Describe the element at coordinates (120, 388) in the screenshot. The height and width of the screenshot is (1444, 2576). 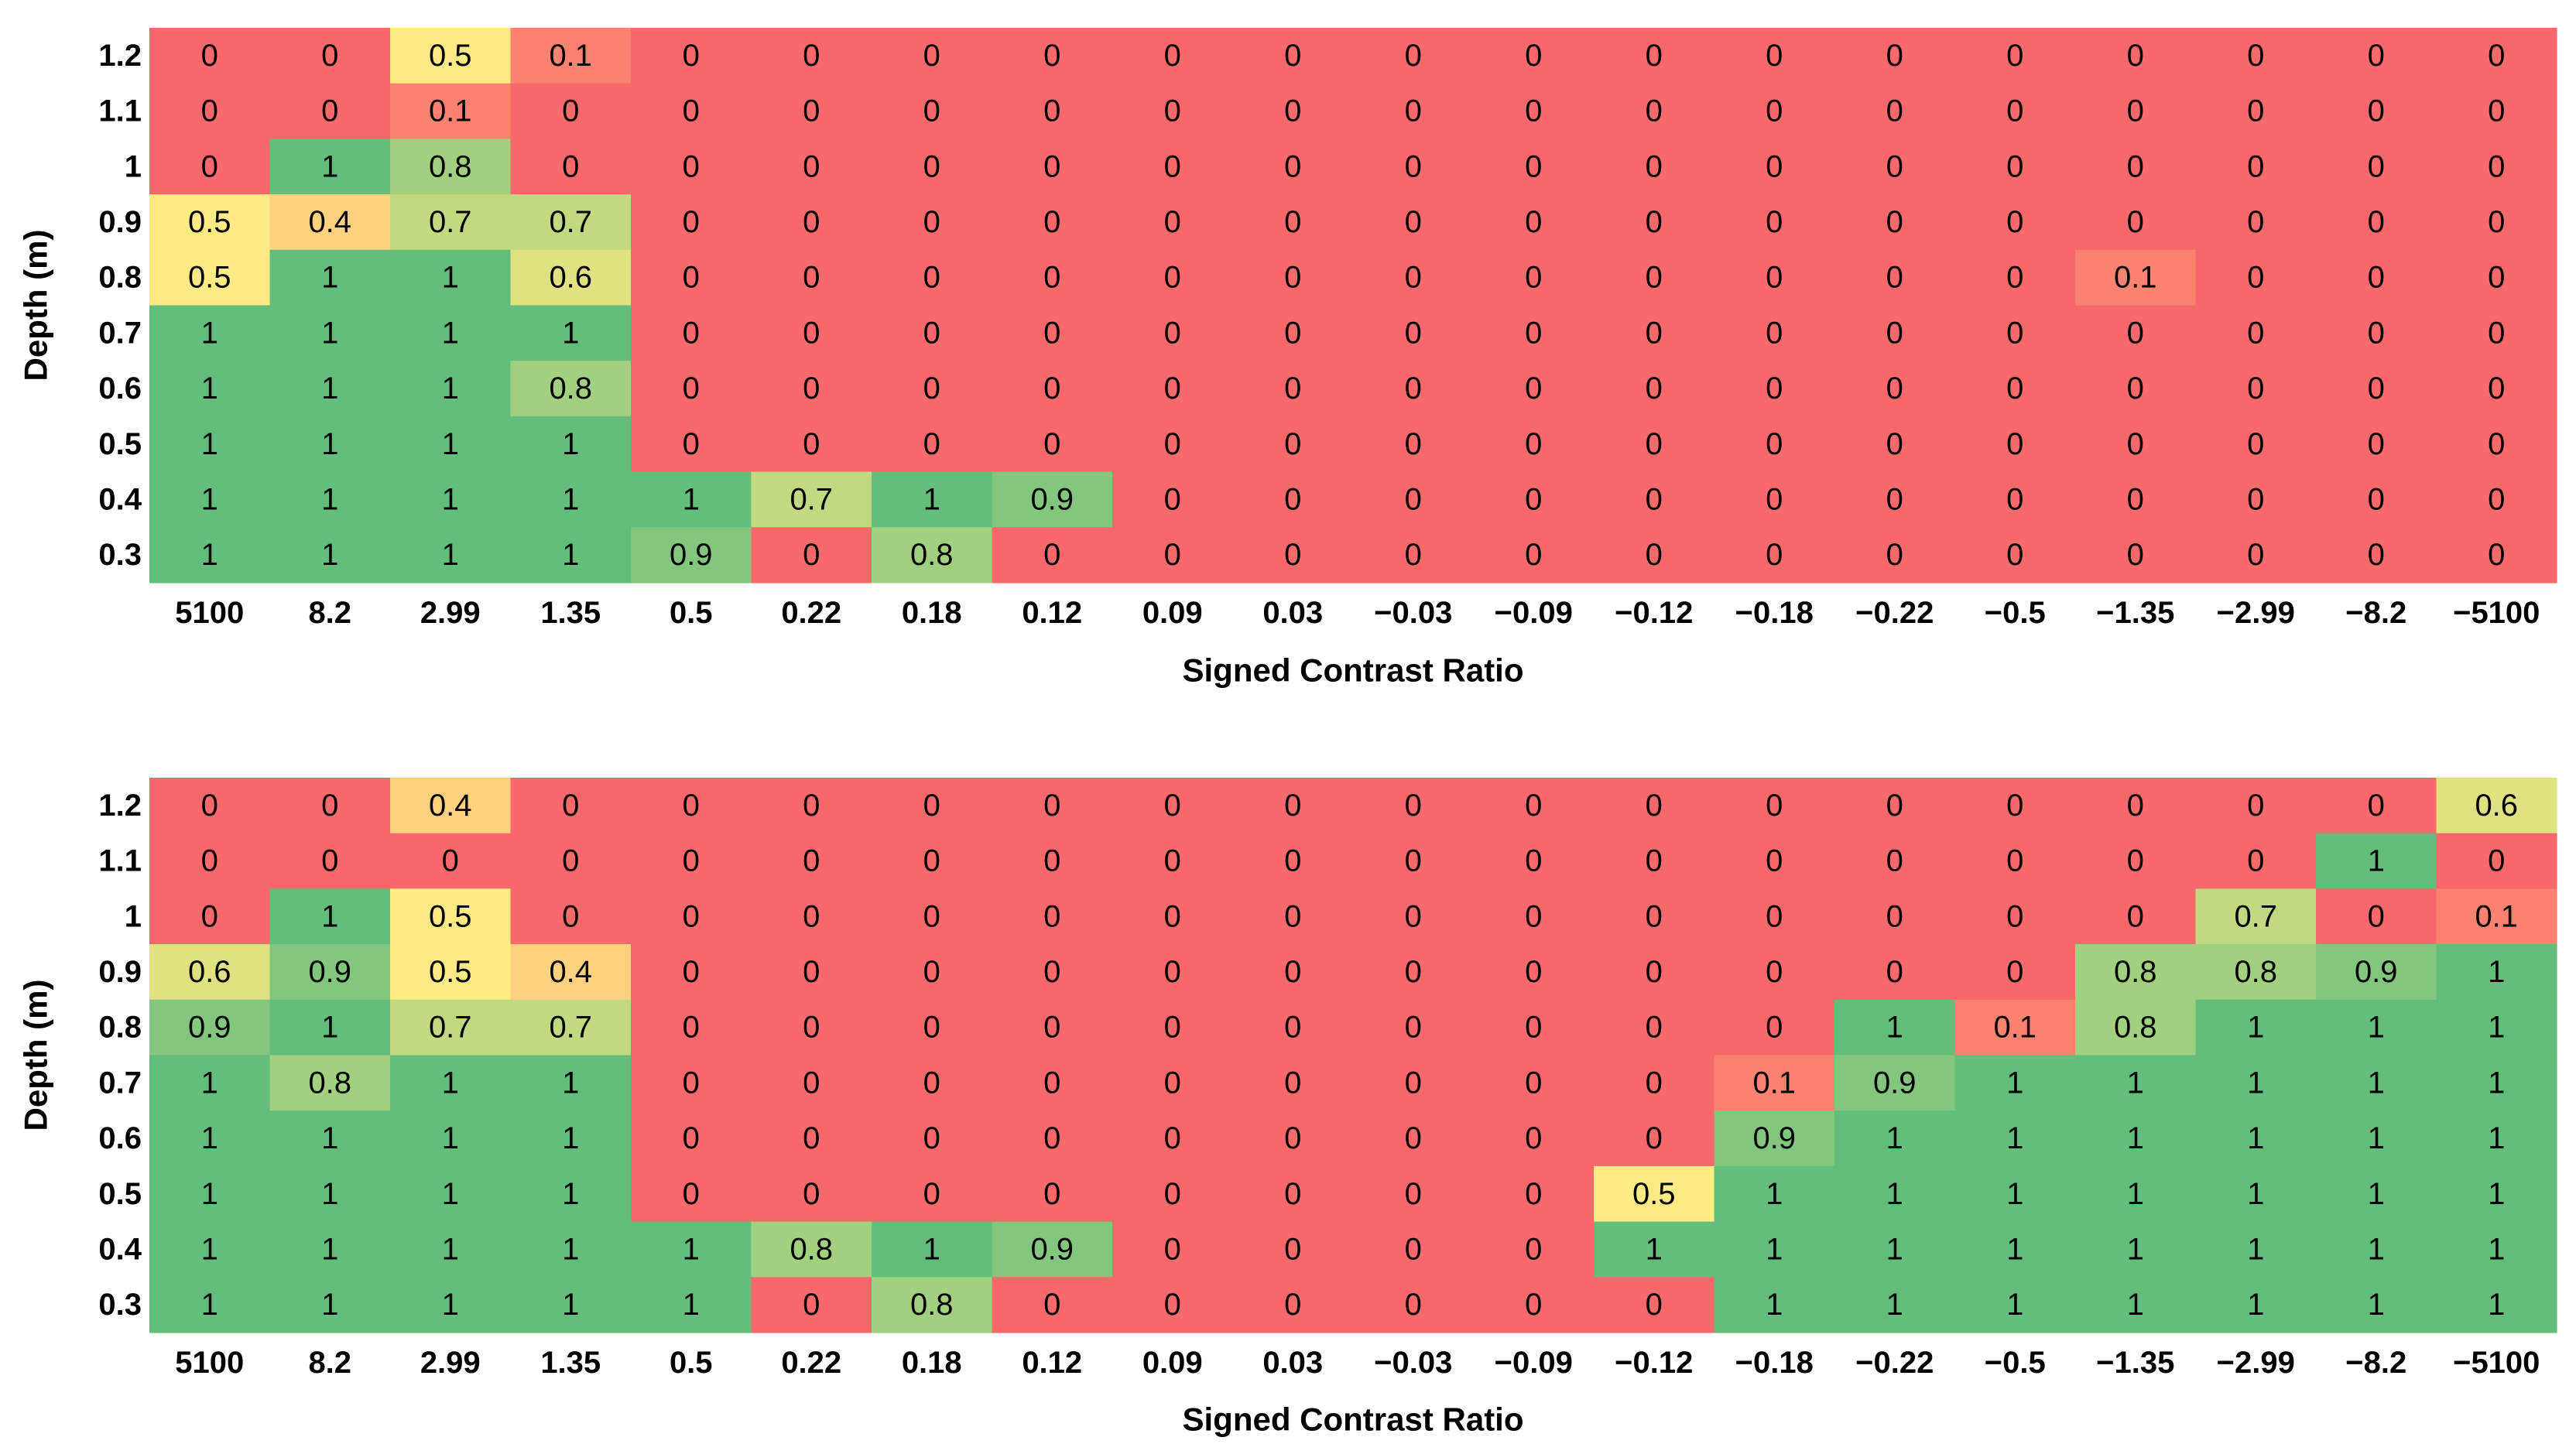
I see `y-tick-label: 0.6` at that location.